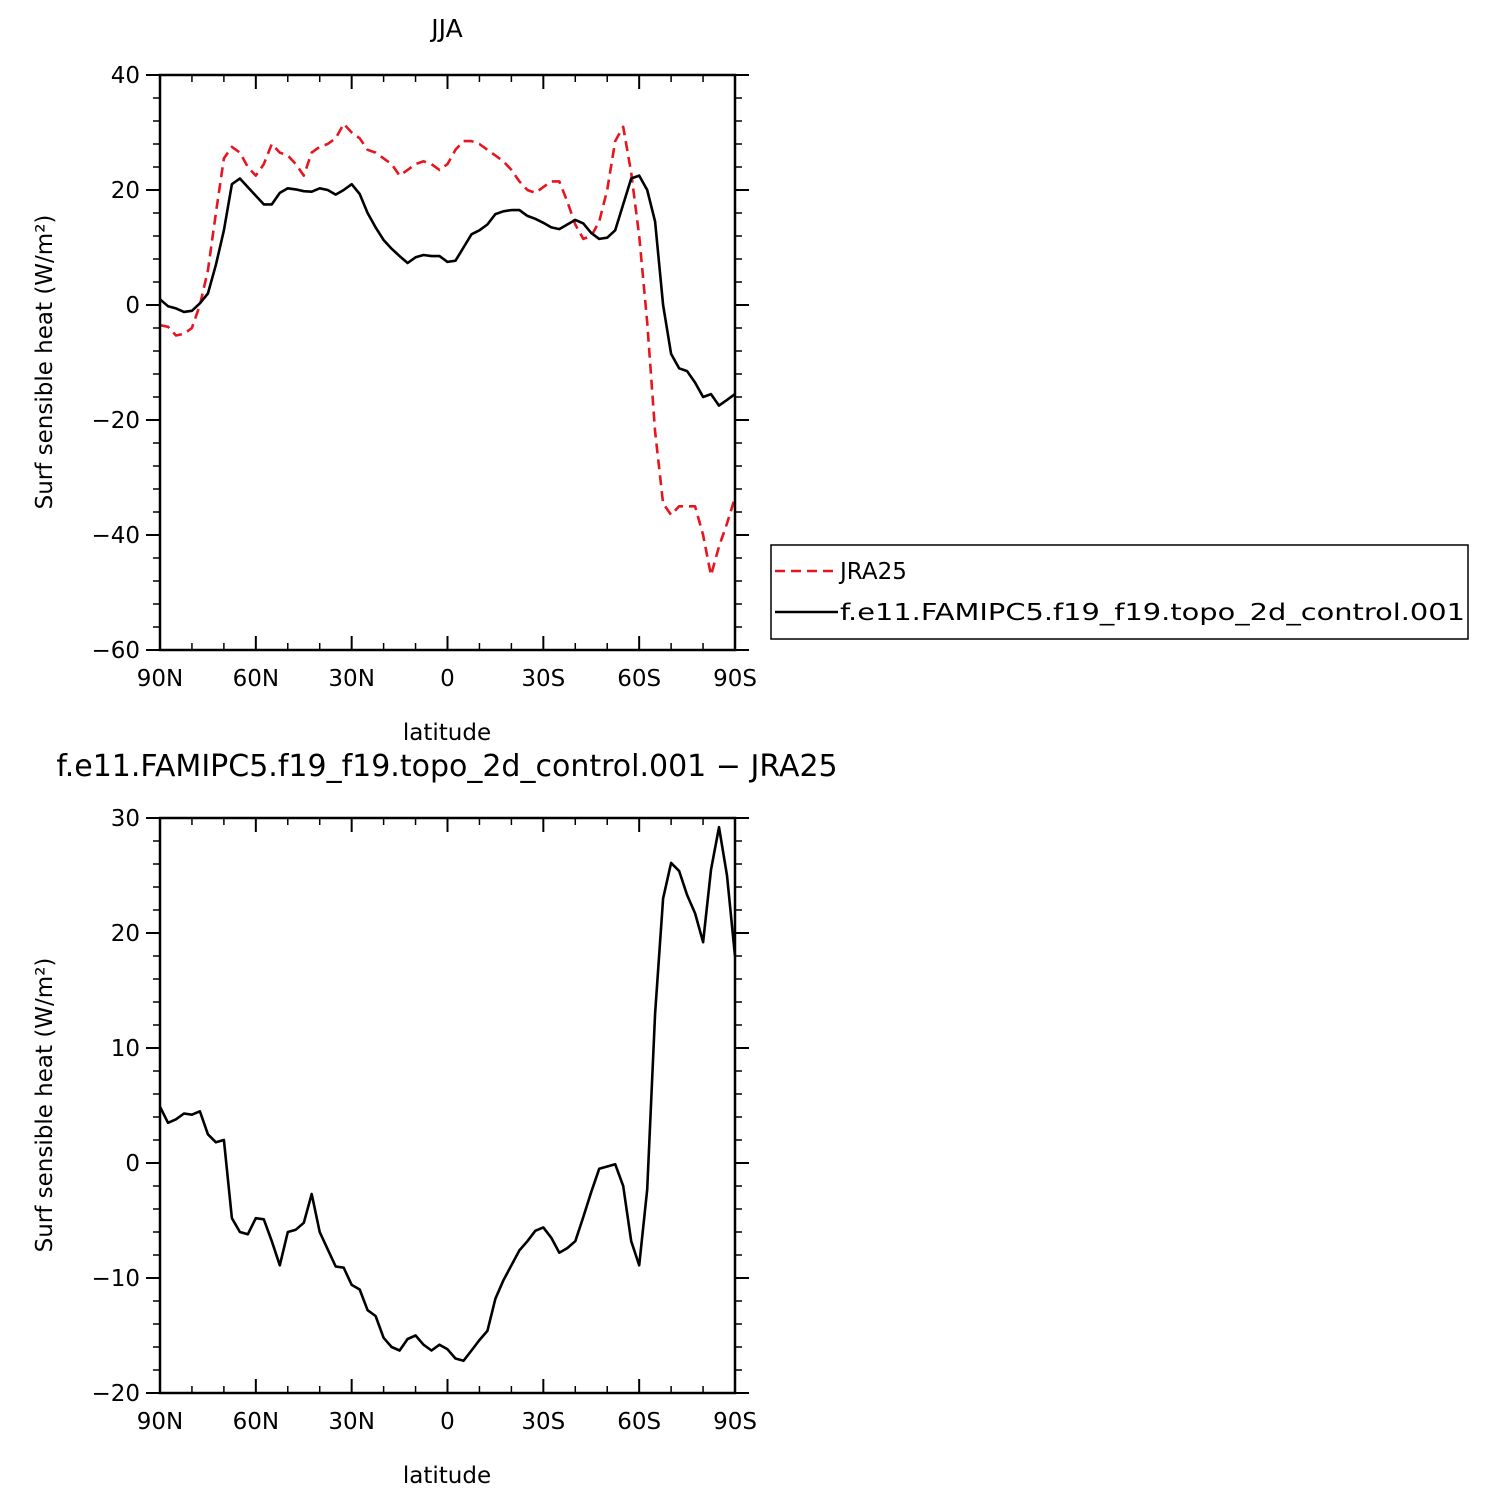 The height and width of the screenshot is (1497, 1497). Describe the element at coordinates (445, 28) in the screenshot. I see `chart-title: JJA` at that location.